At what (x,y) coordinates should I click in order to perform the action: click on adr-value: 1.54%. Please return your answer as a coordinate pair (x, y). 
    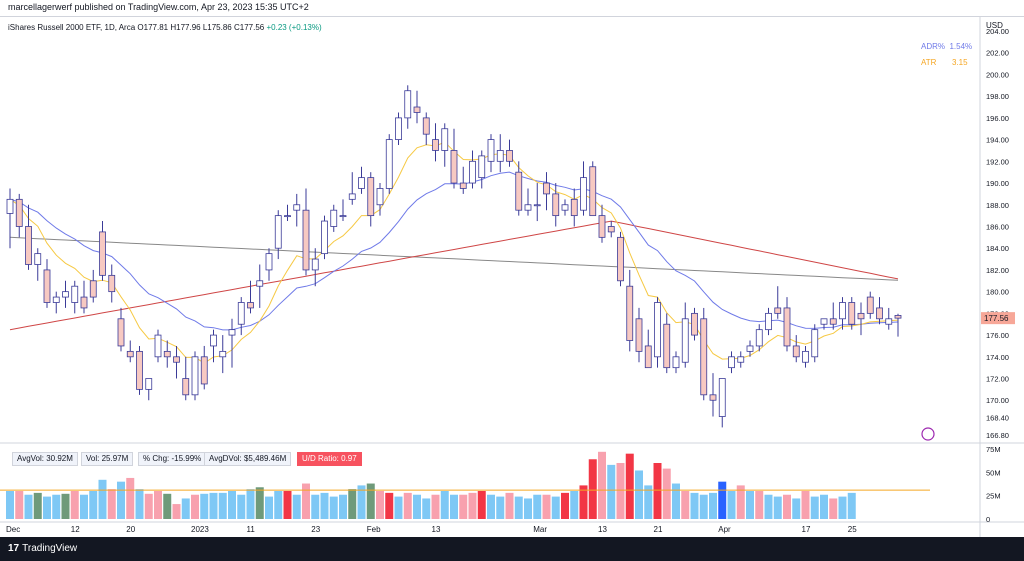
    Looking at the image, I should click on (961, 46).